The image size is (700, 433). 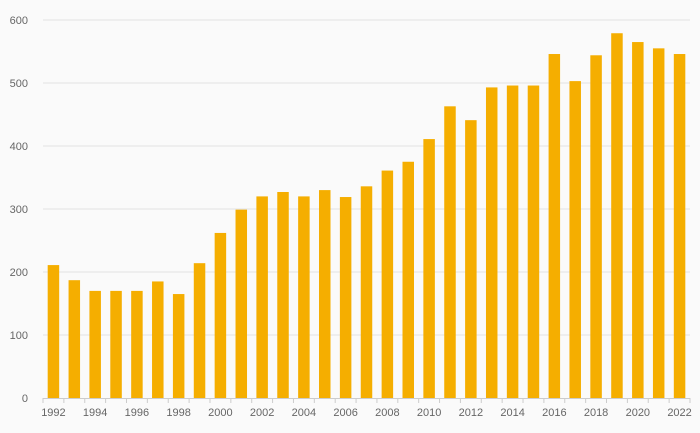 I want to click on y-tick-label: 0, so click(x=25, y=399).